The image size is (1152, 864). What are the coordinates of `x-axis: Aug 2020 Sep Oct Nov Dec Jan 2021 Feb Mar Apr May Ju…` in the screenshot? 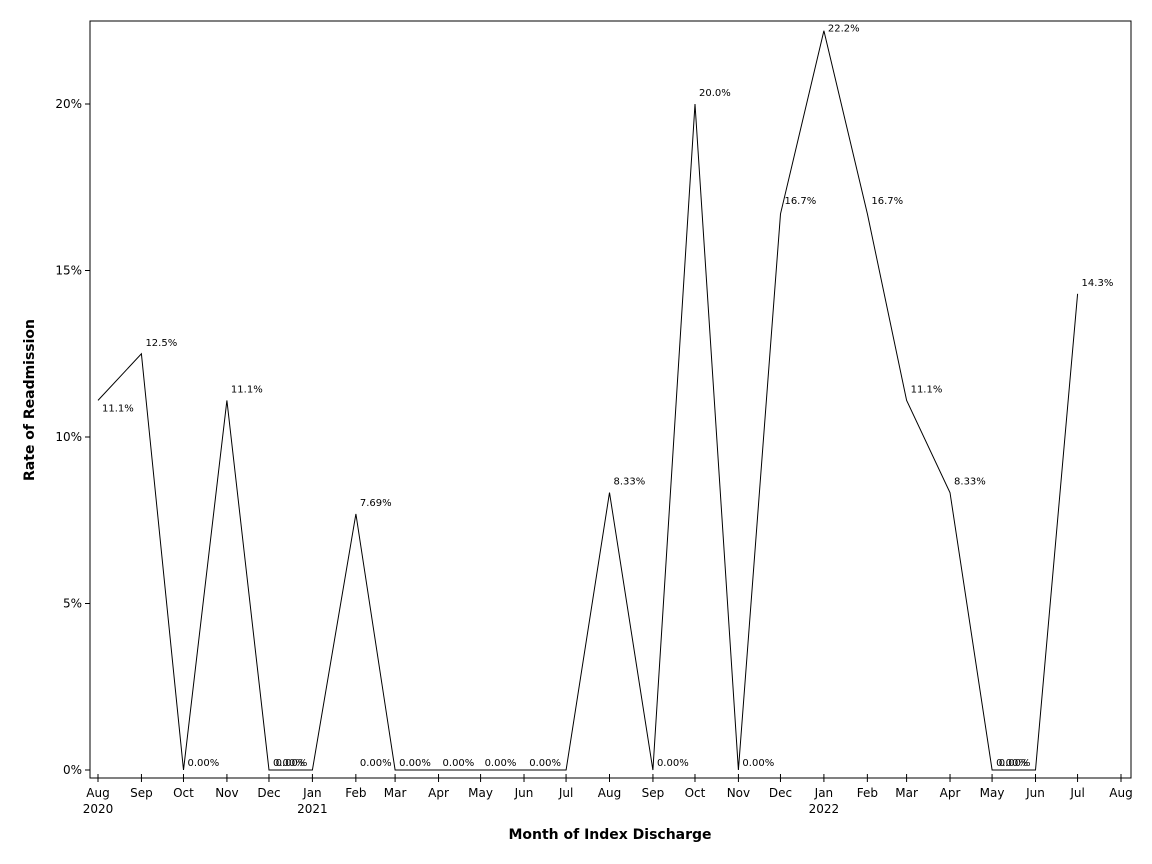 It's located at (608, 795).